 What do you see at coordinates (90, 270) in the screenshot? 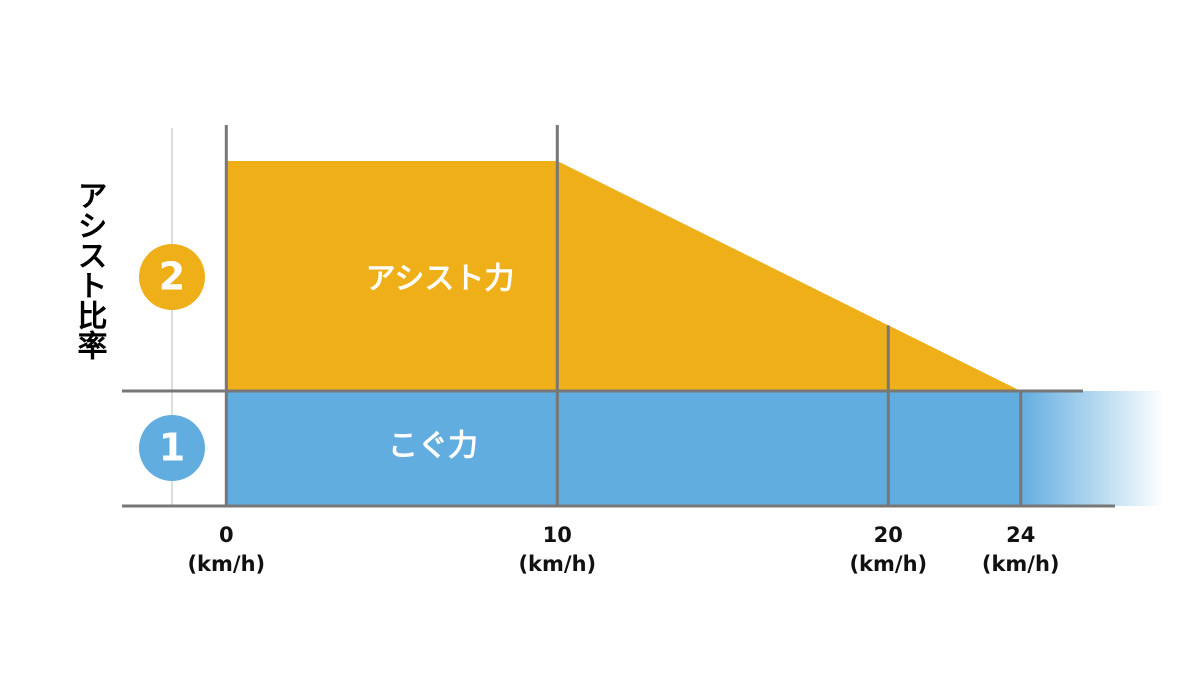
I see `y-axis-label: アシスト比率` at bounding box center [90, 270].